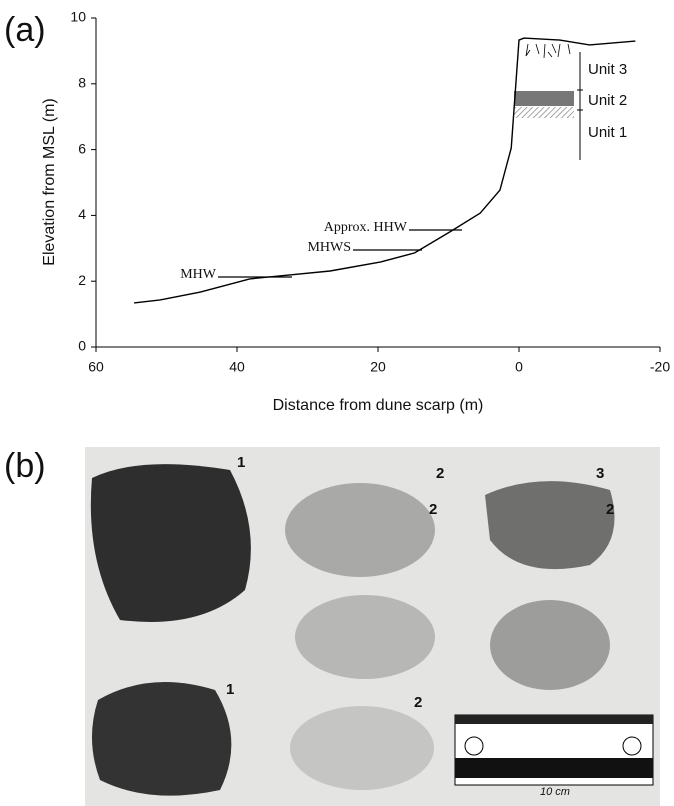 The width and height of the screenshot is (674, 806). What do you see at coordinates (49, 181) in the screenshot?
I see `y-axis-title: Elevation from MSL (m)` at bounding box center [49, 181].